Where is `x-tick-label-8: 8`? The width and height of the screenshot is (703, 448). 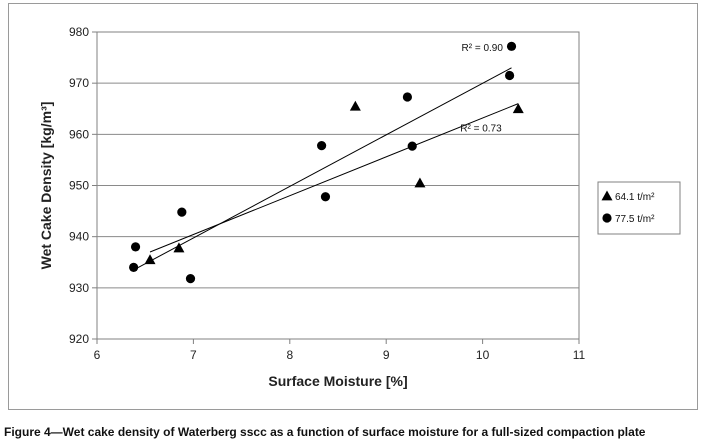 x-tick-label-8: 8 is located at coordinates (289, 355).